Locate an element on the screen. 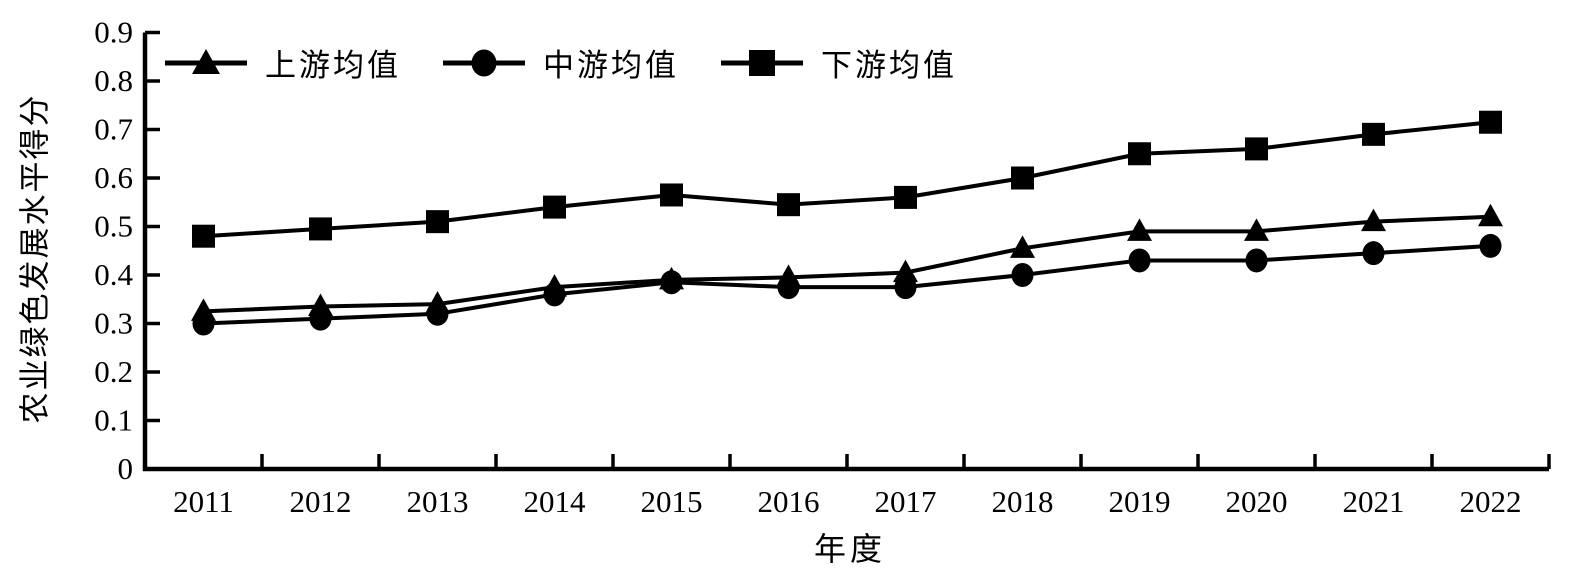 The height and width of the screenshot is (586, 1581). svg-text: 2016 is located at coordinates (789, 501).